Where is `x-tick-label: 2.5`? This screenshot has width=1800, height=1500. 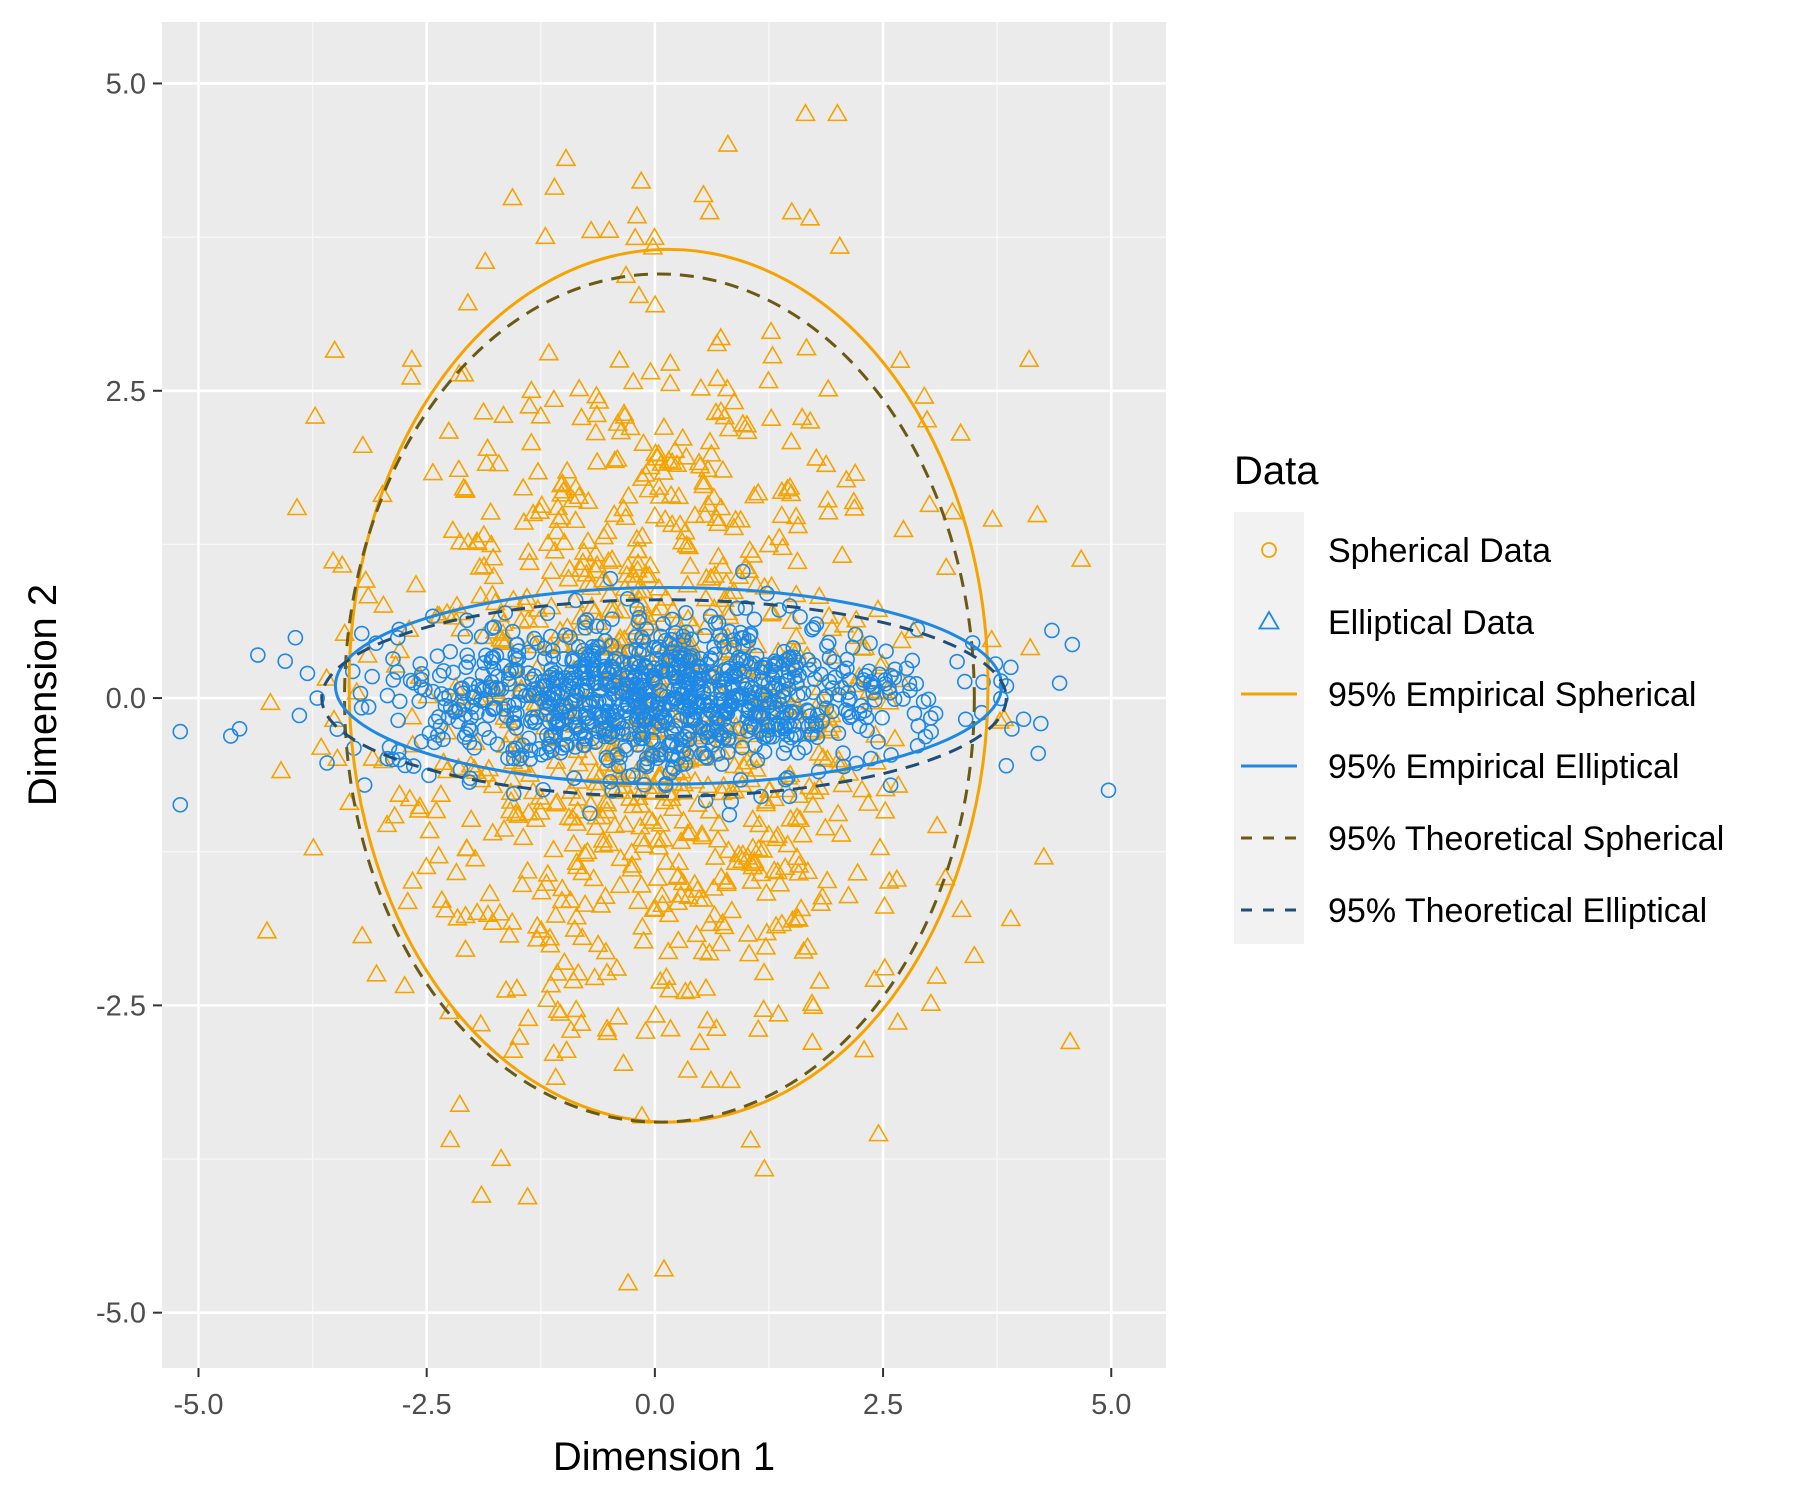 x-tick-label: 2.5 is located at coordinates (883, 1405).